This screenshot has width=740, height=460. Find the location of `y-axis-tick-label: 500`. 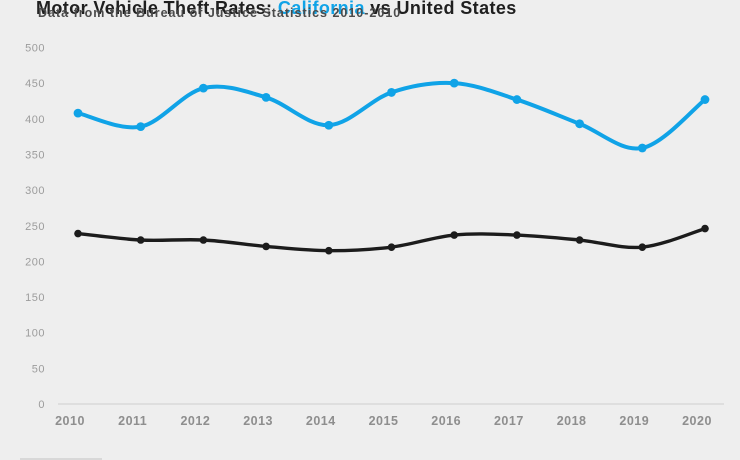

y-axis-tick-label: 500 is located at coordinates (35, 49).